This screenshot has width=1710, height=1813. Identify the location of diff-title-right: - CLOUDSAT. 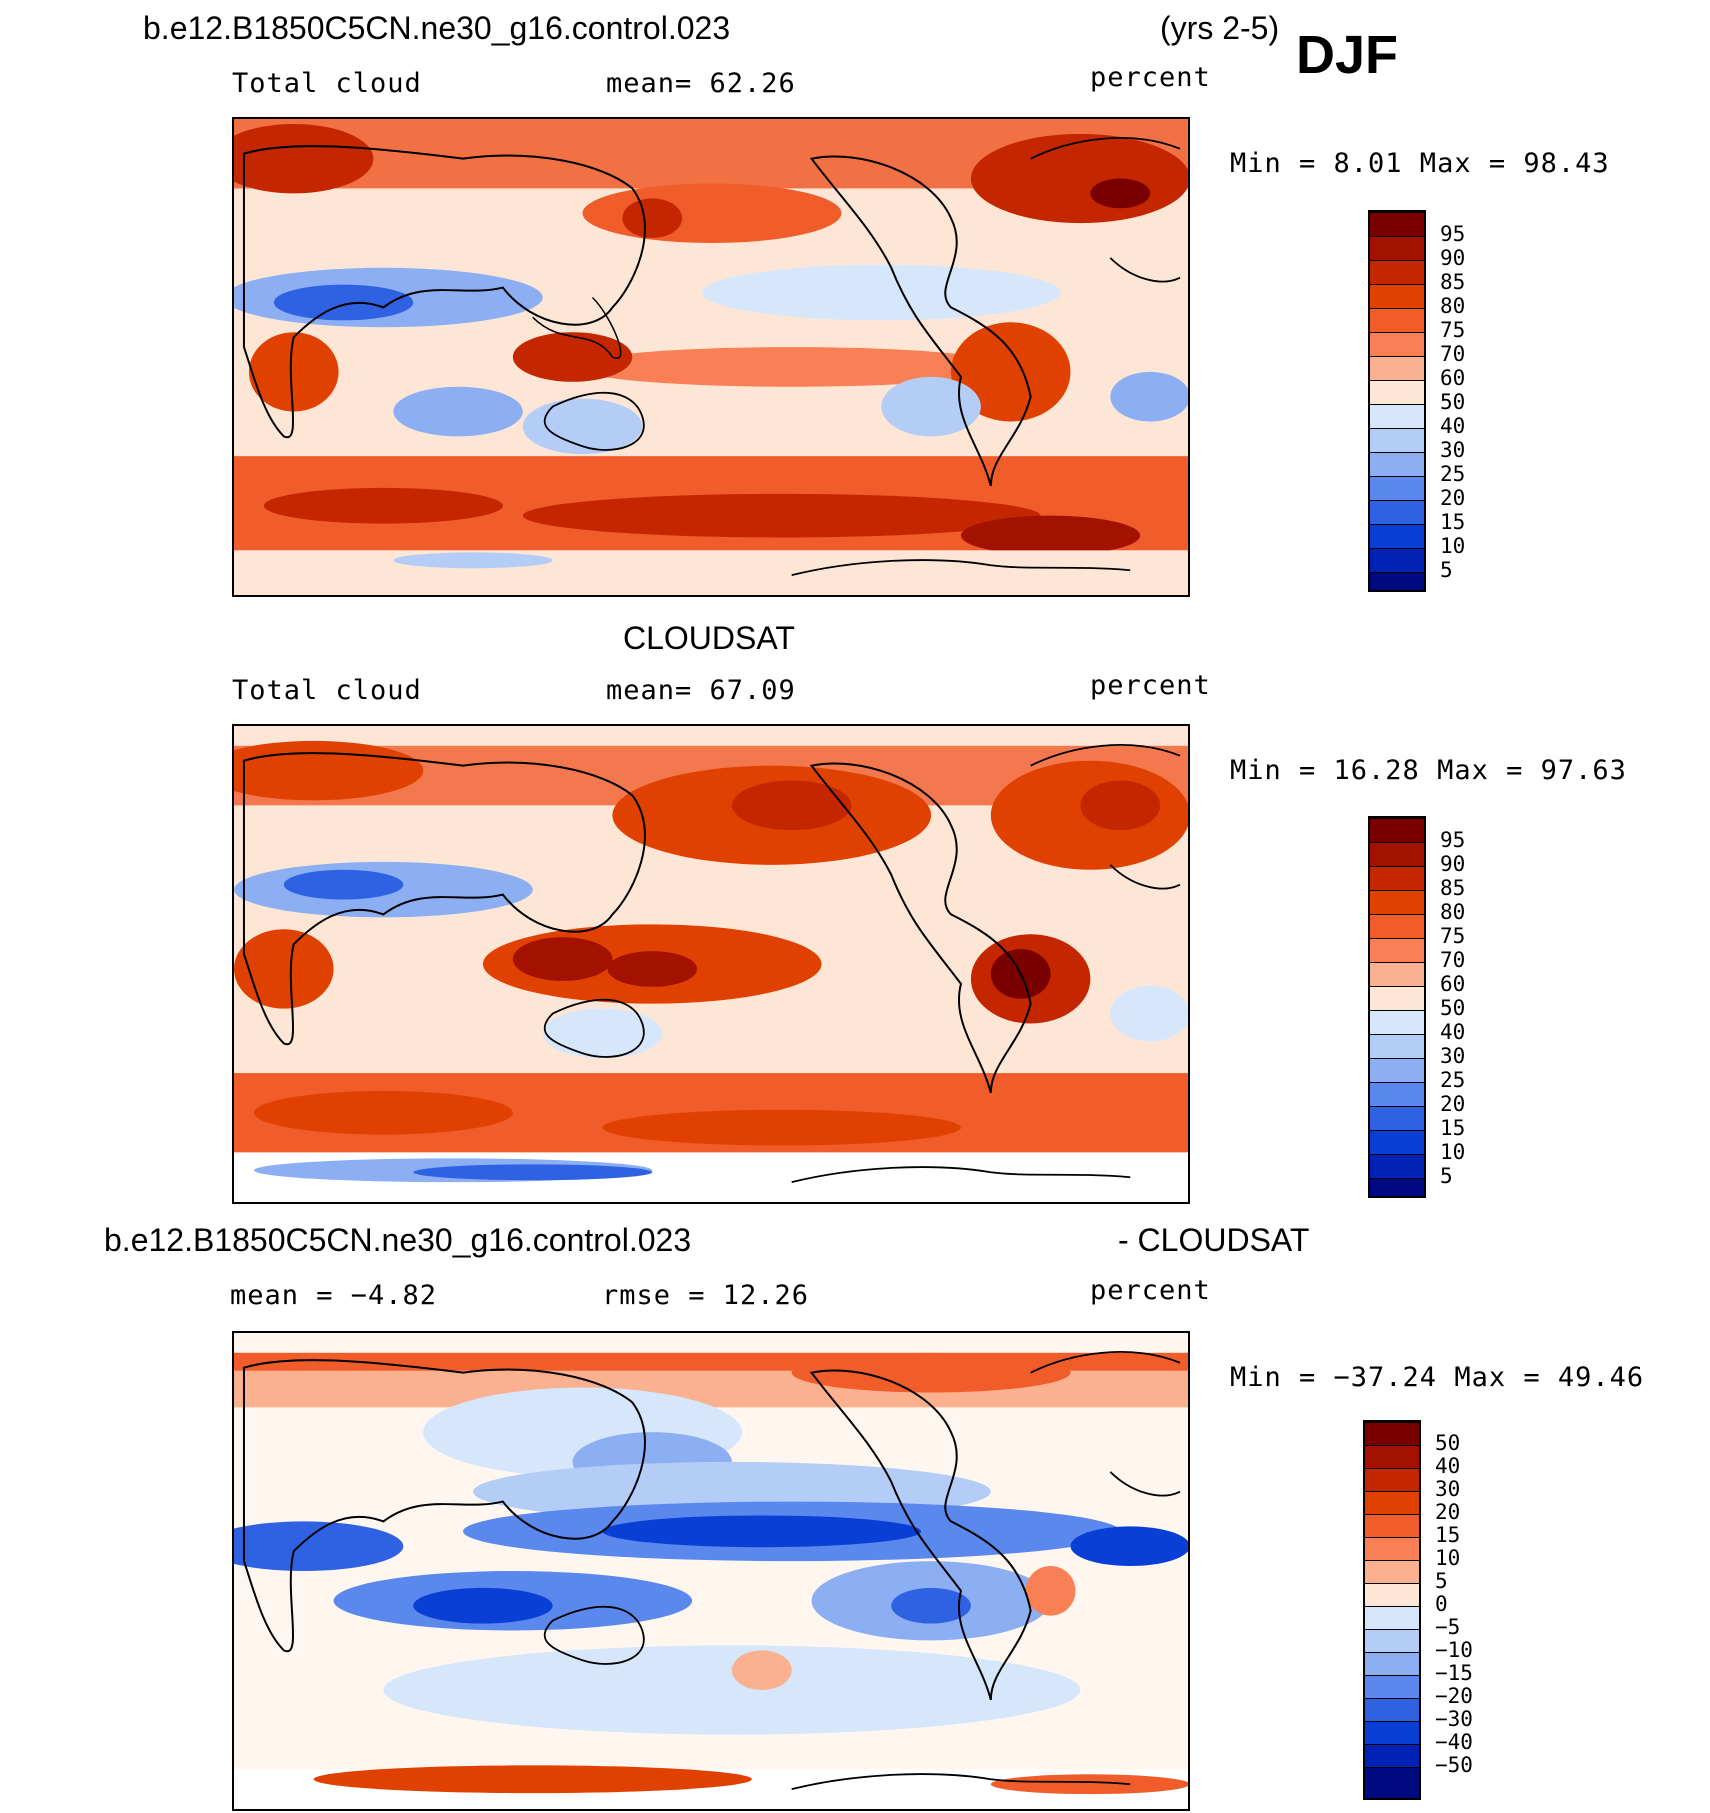
(1214, 1240).